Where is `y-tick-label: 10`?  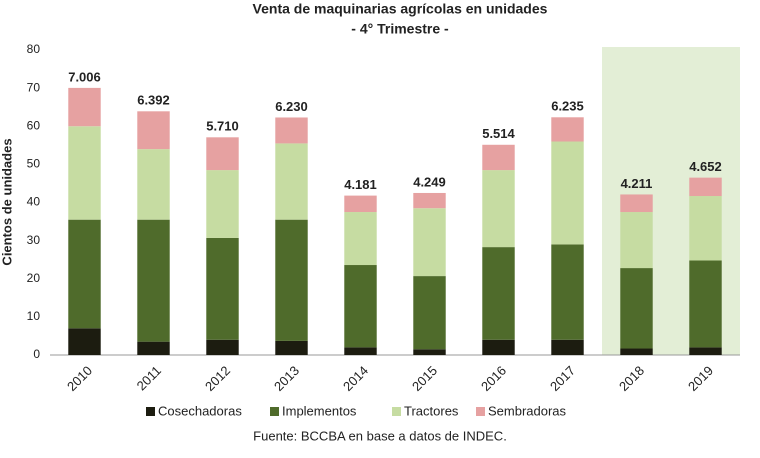
y-tick-label: 10 is located at coordinates (34, 316).